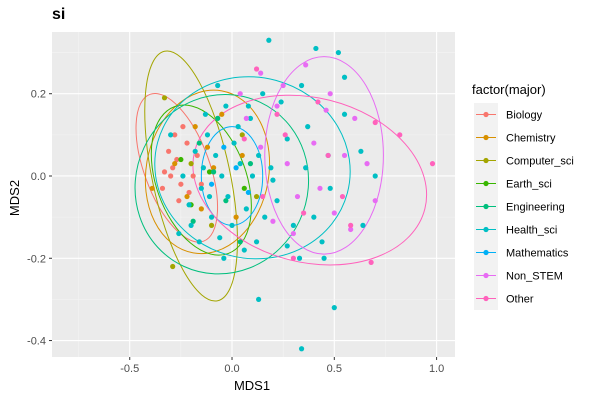 The width and height of the screenshot is (600, 400). What do you see at coordinates (38, 177) in the screenshot?
I see `y-tick-label: 0.0` at bounding box center [38, 177].